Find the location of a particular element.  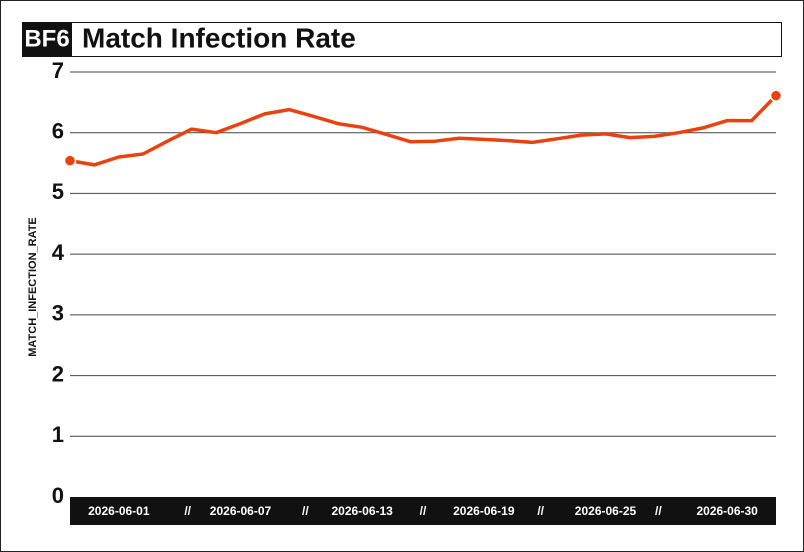

y-tick-label: 2 is located at coordinates (58, 373).